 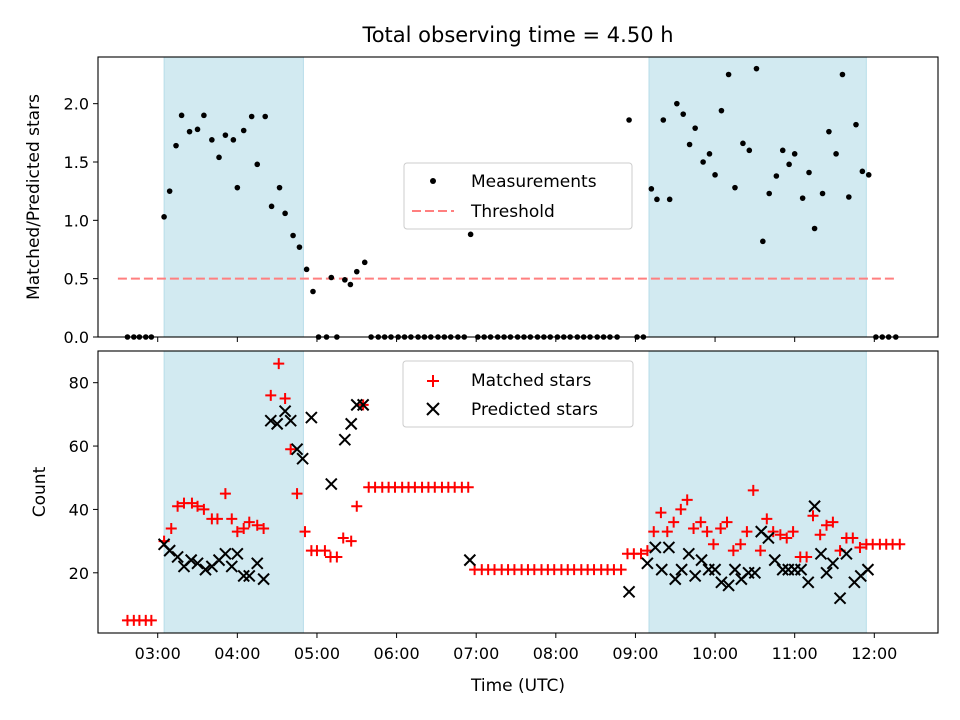 What do you see at coordinates (534, 410) in the screenshot?
I see `legend-predicted-label: Predicted stars` at bounding box center [534, 410].